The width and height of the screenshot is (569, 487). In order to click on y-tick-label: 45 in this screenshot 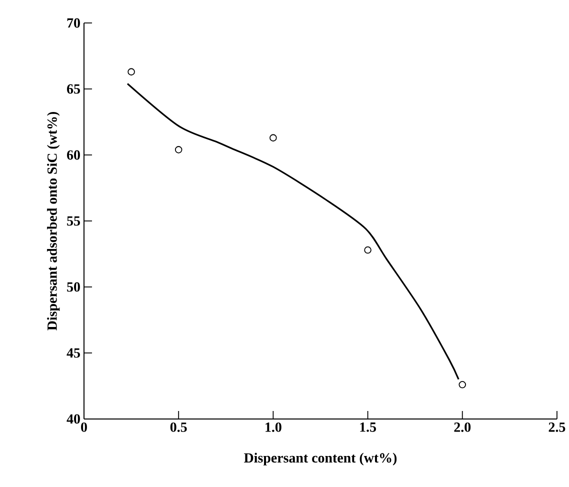, I will do `click(73, 353)`.